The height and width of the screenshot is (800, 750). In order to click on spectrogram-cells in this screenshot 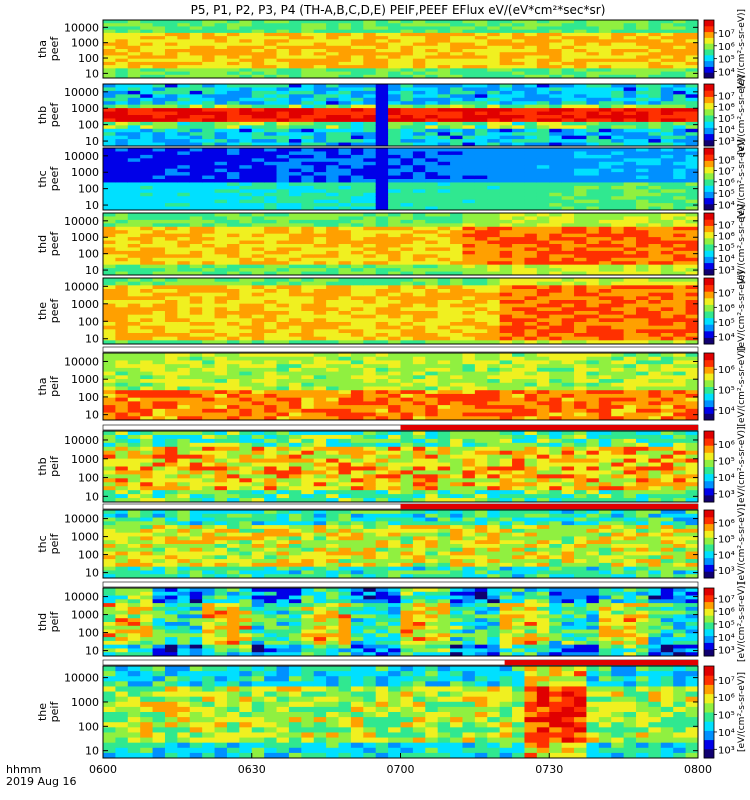, I will do `click(401, 244)`.